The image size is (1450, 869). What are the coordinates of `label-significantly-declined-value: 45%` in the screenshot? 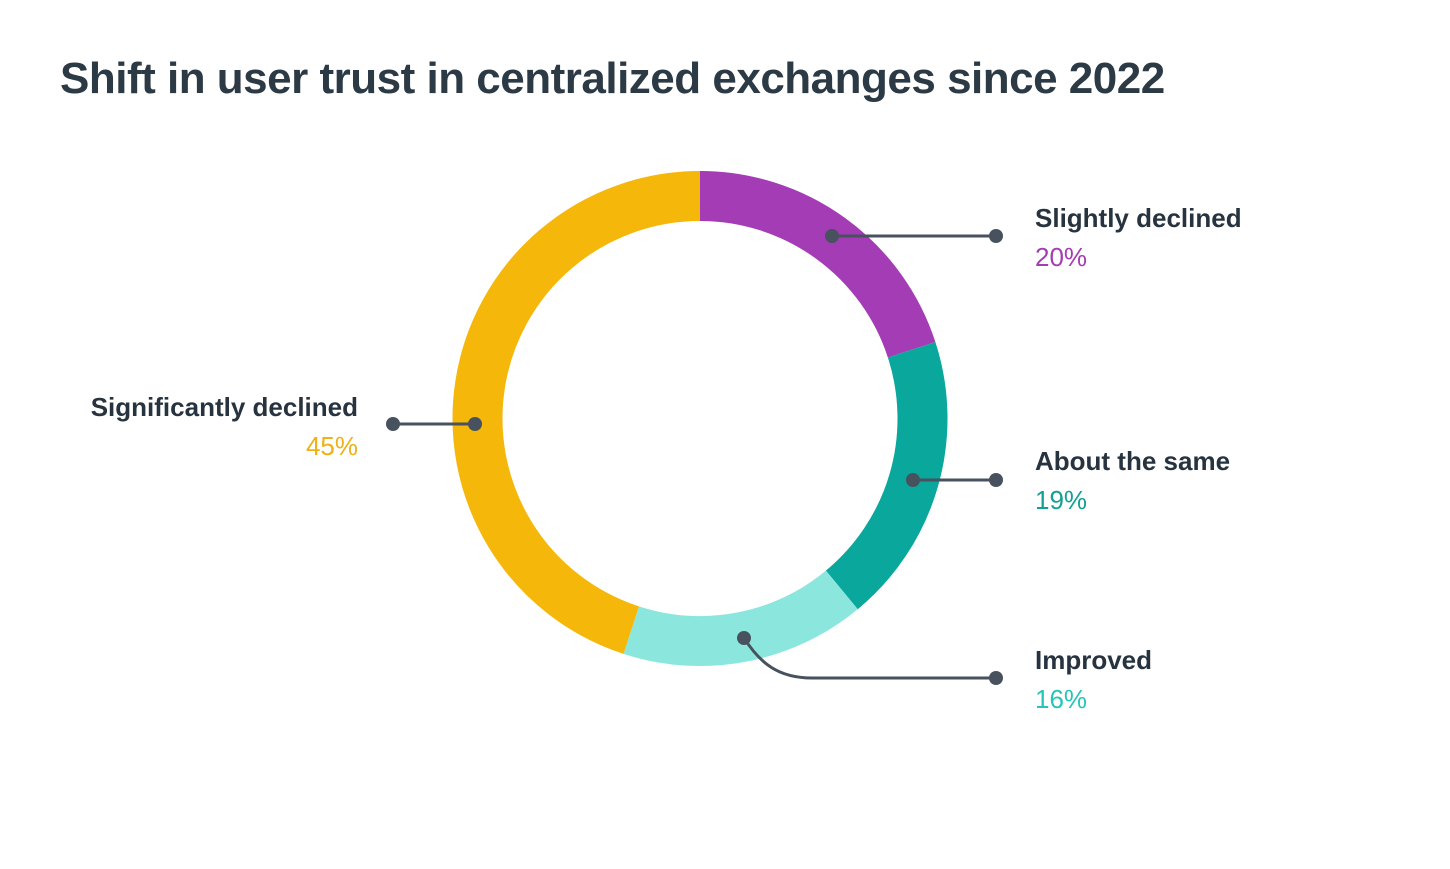 It's located at (331, 446).